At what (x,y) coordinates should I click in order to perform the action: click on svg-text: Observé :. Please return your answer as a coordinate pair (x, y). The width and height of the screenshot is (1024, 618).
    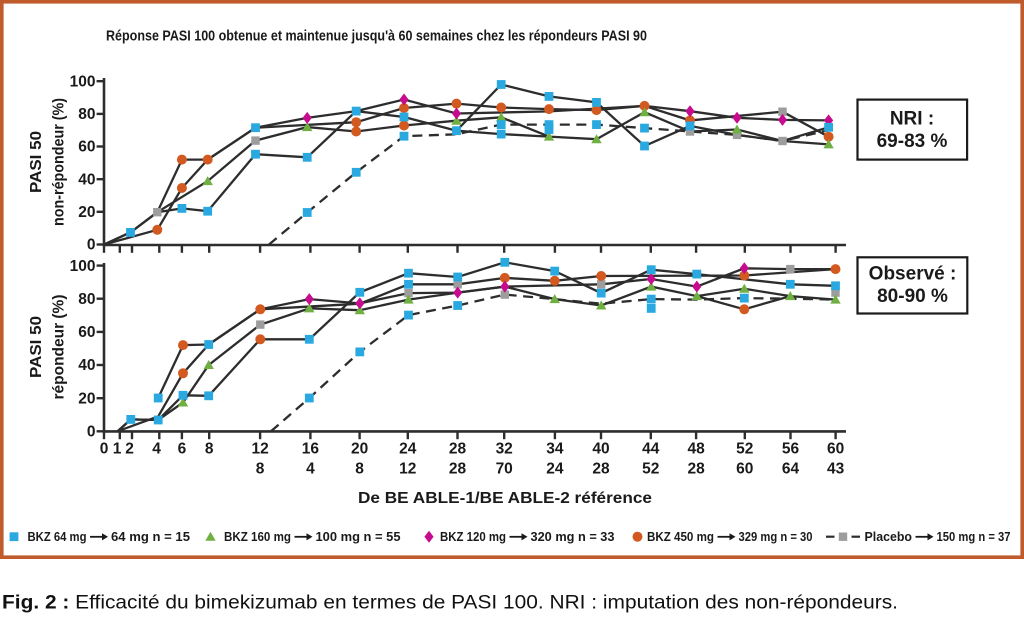
    Looking at the image, I should click on (913, 274).